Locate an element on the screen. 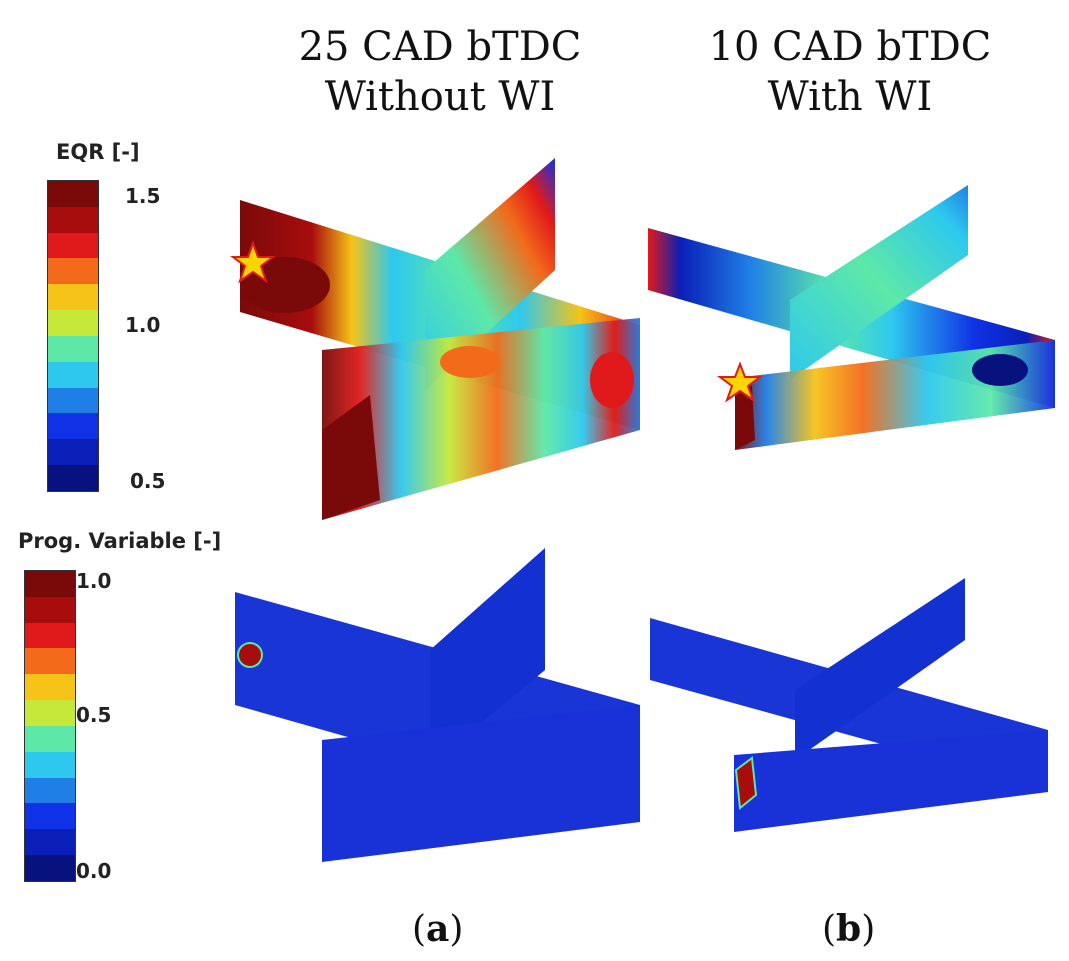 The width and height of the screenshot is (1069, 961). panel-a-eqr is located at coordinates (435, 339).